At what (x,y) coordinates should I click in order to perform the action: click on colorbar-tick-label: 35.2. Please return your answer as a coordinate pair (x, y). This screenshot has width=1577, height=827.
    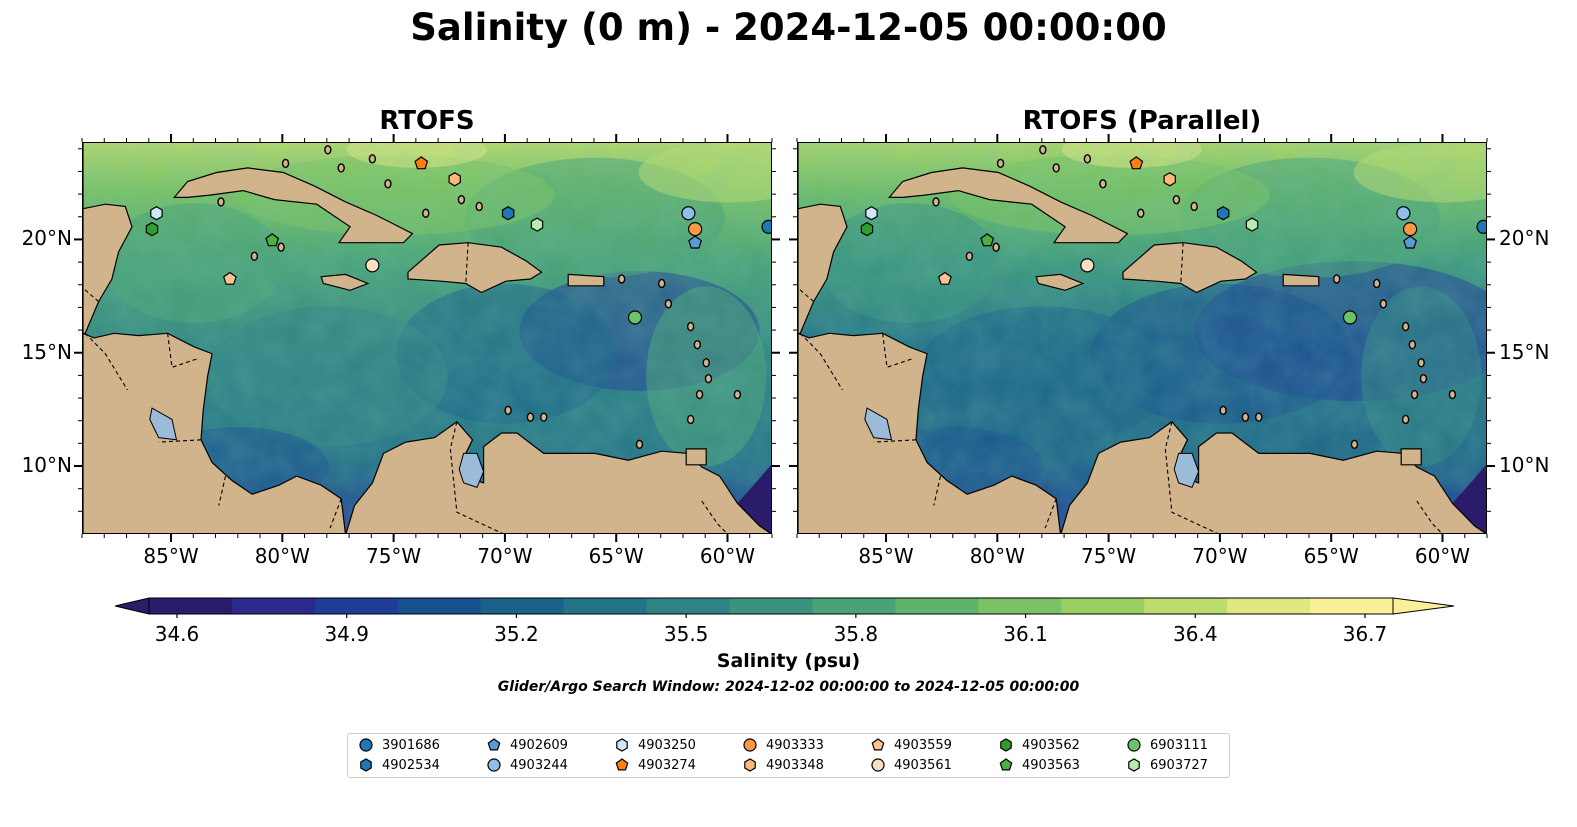
    Looking at the image, I should click on (516, 634).